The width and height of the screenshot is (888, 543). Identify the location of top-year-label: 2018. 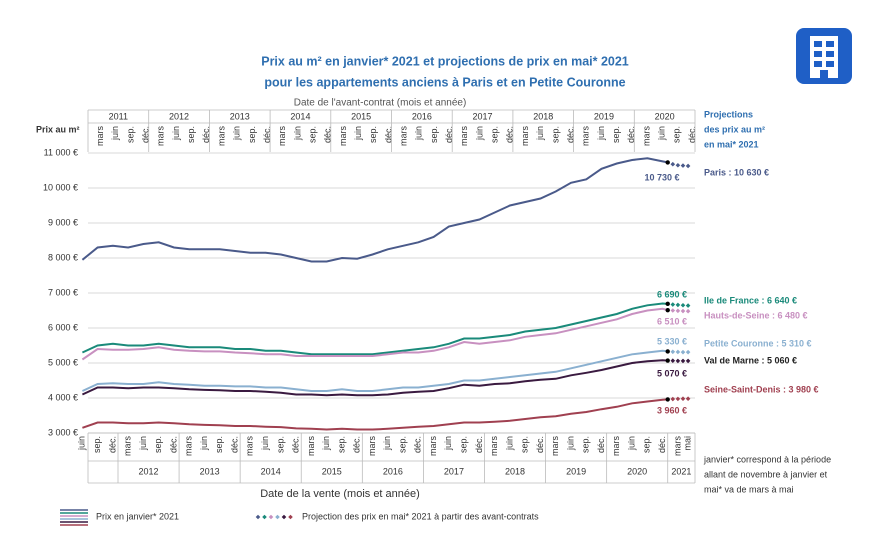
(543, 116).